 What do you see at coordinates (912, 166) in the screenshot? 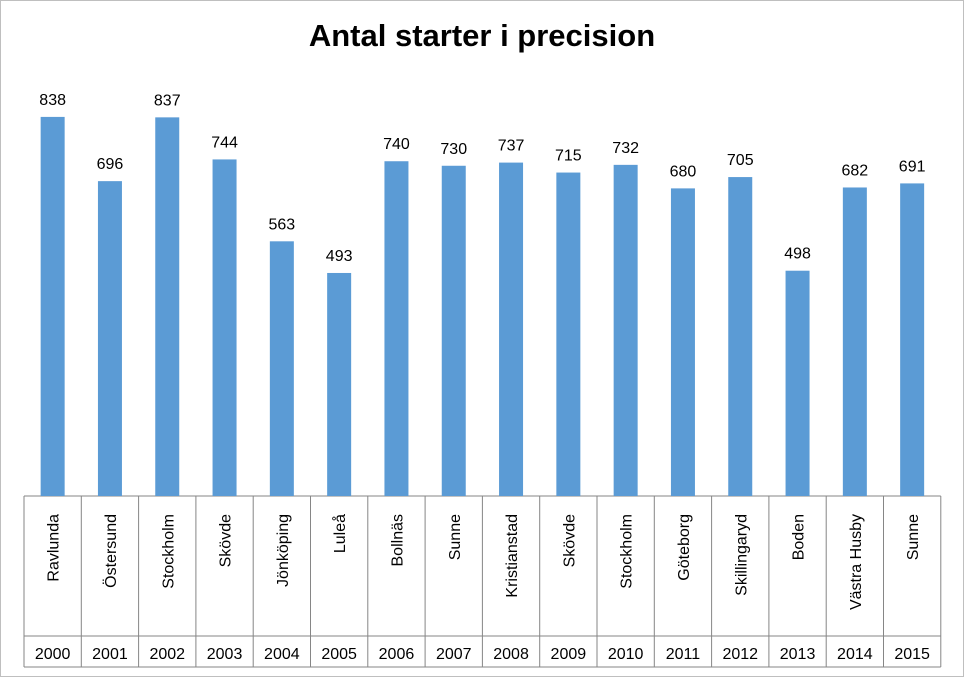
I see `data-label: 691` at bounding box center [912, 166].